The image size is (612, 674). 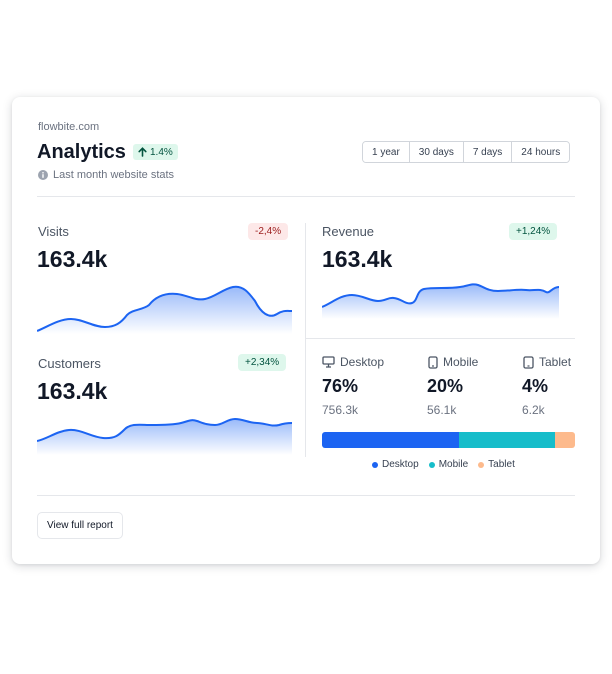 What do you see at coordinates (362, 362) in the screenshot?
I see `desktop-name: Desktop` at bounding box center [362, 362].